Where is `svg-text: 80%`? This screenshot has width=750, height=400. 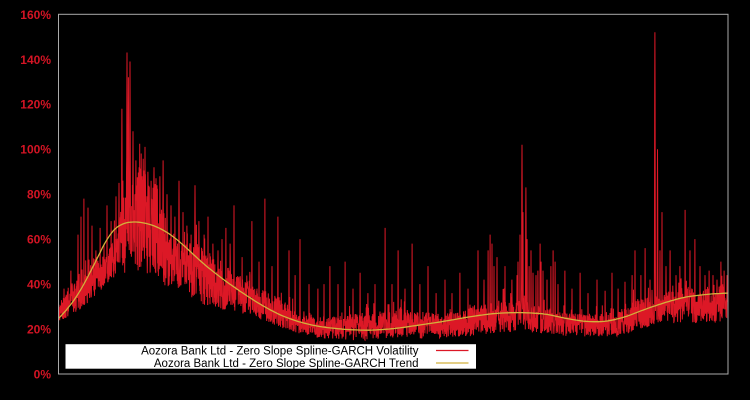 svg-text: 80% is located at coordinates (39, 195).